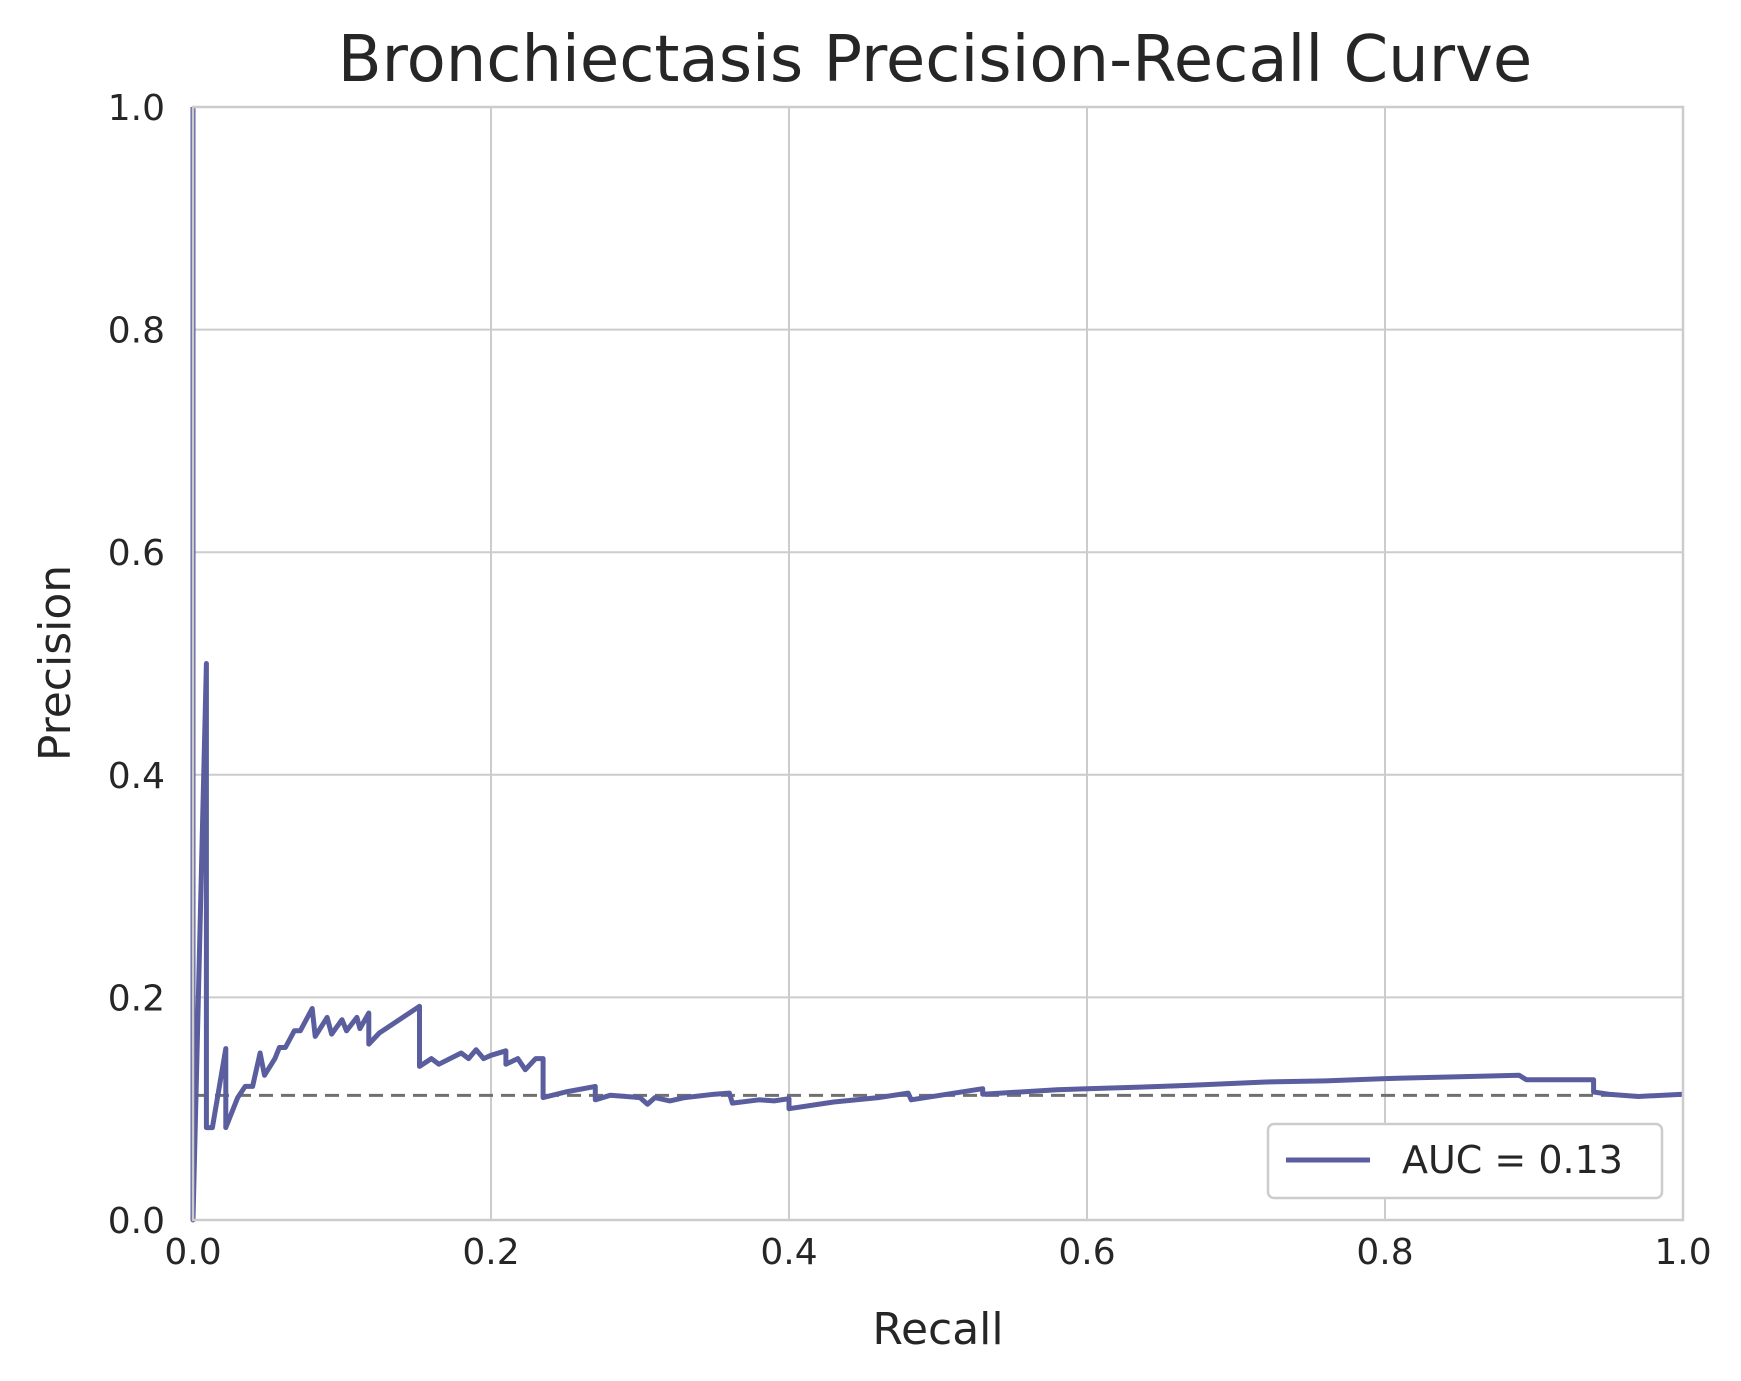 The width and height of the screenshot is (1741, 1381). What do you see at coordinates (136, 998) in the screenshot?
I see `y-tick-label: 0.2` at bounding box center [136, 998].